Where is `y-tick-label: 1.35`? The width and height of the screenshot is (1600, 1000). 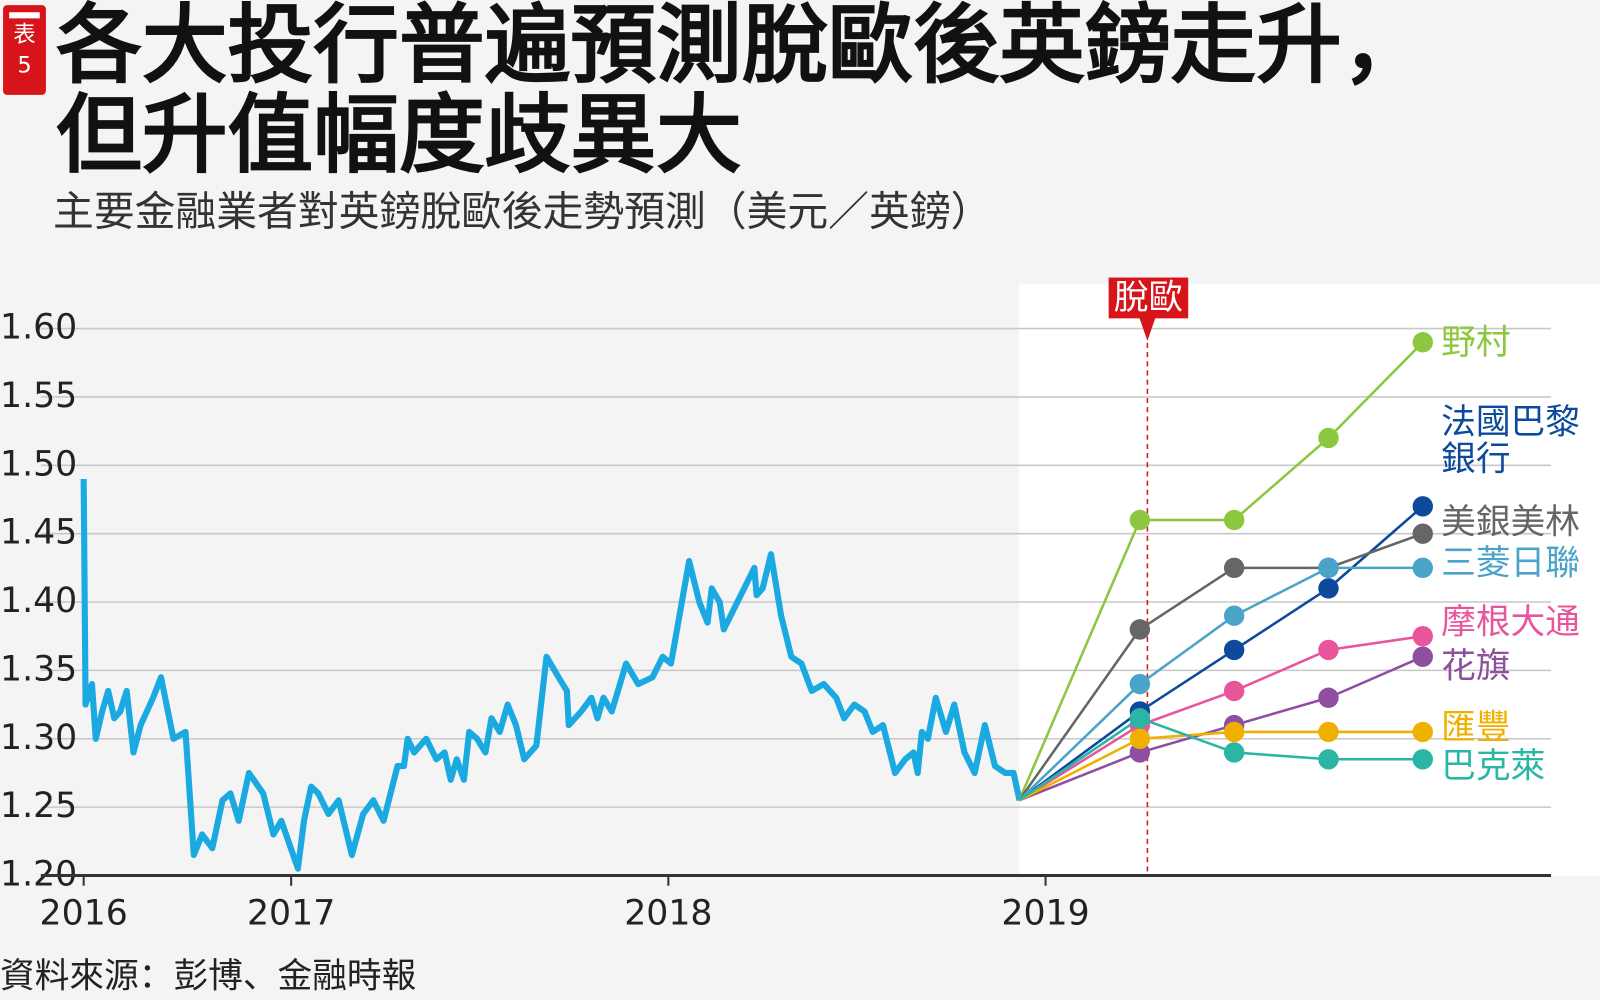 y-tick-label: 1.35 is located at coordinates (38, 669).